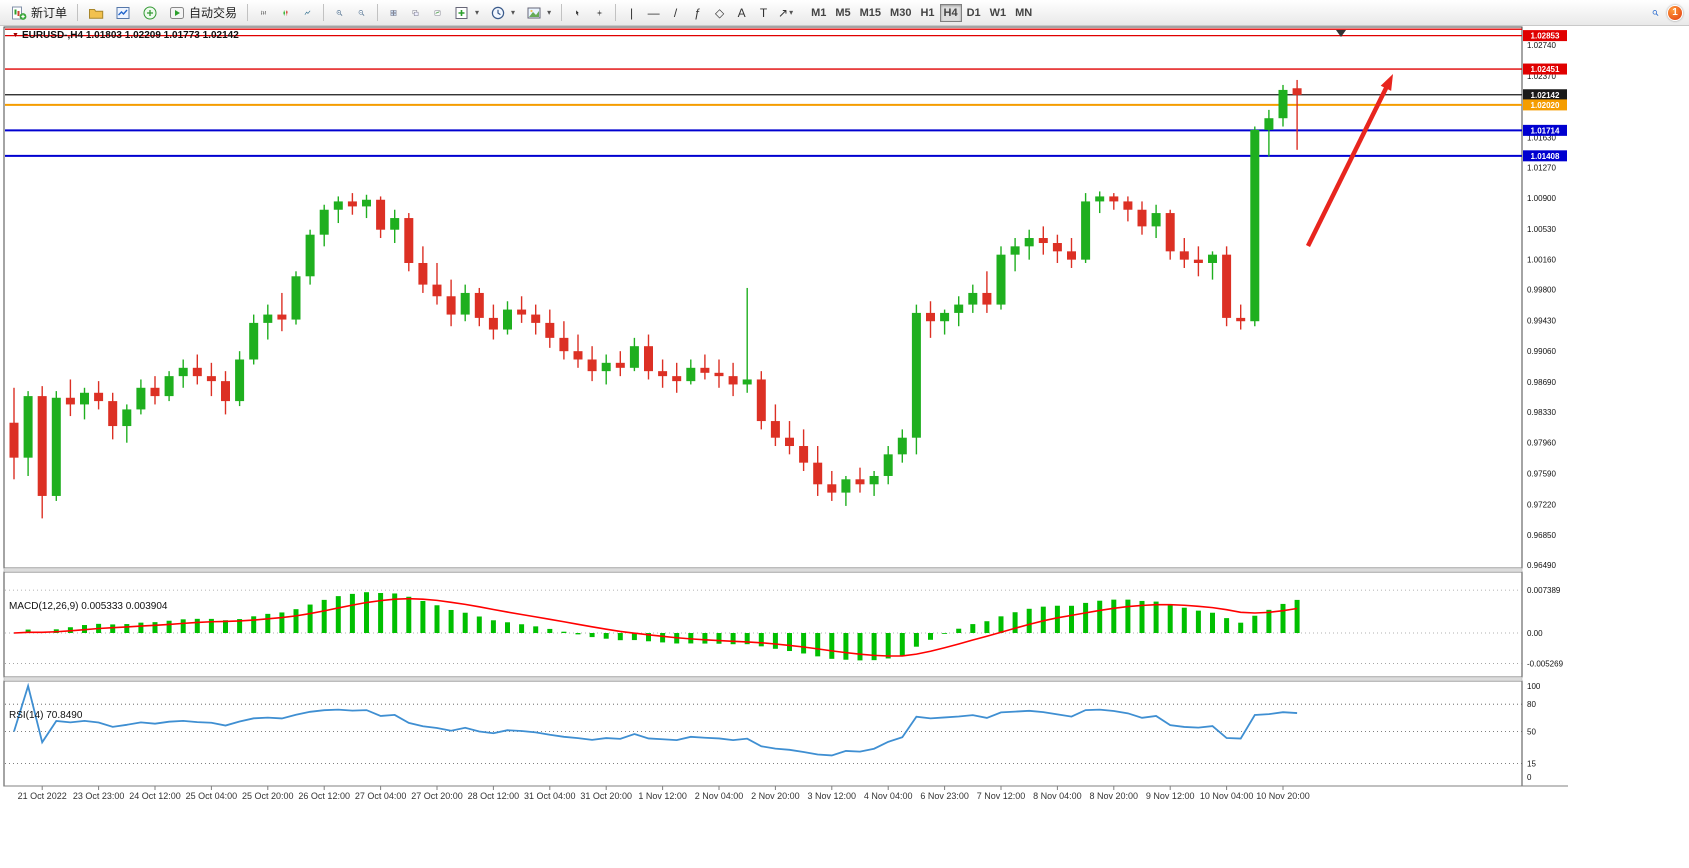 The height and width of the screenshot is (868, 1689). I want to click on arrow-tool-icon: ↗, so click(783, 12).